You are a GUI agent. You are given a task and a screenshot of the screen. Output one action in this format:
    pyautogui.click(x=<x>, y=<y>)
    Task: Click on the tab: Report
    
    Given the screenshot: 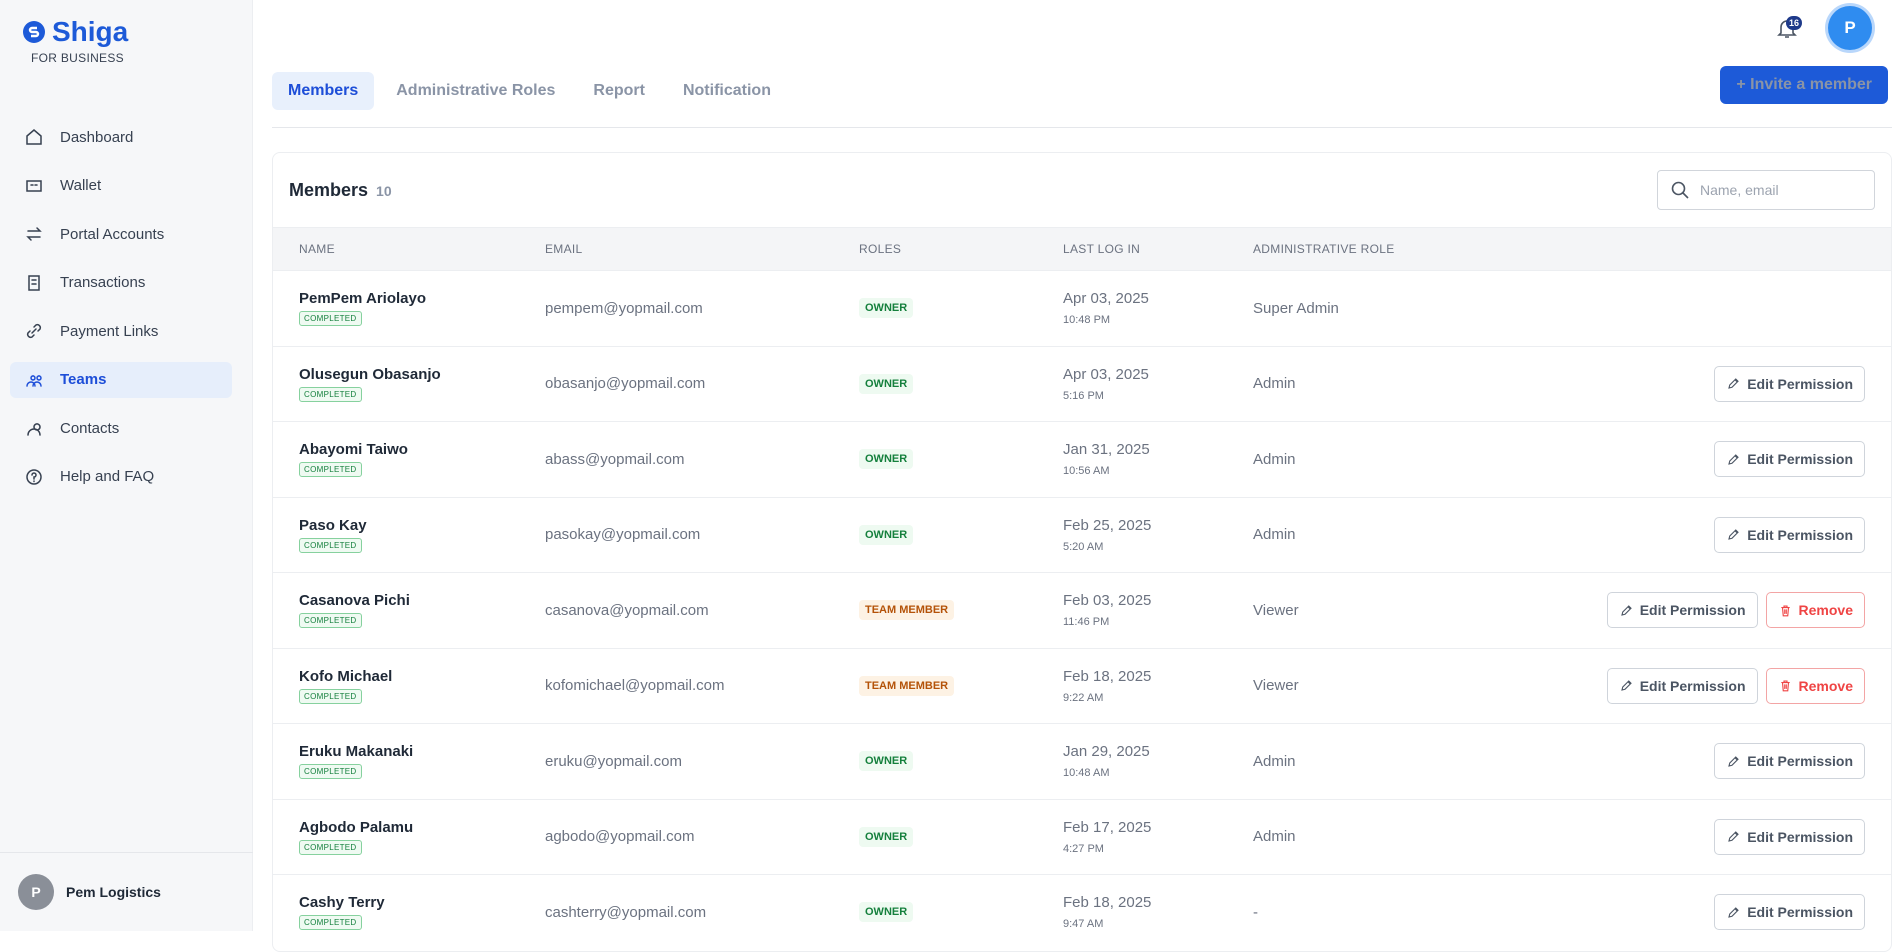 What is the action you would take?
    pyautogui.click(x=619, y=90)
    